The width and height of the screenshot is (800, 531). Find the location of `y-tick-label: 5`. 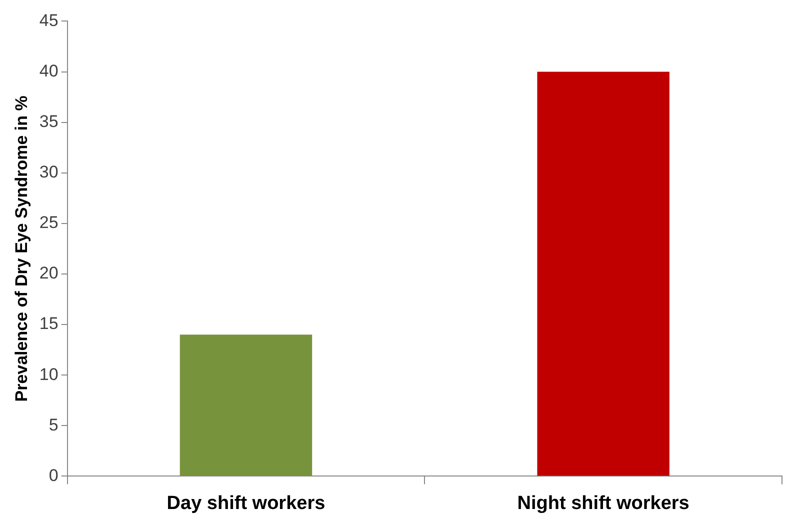

y-tick-label: 5 is located at coordinates (53, 424).